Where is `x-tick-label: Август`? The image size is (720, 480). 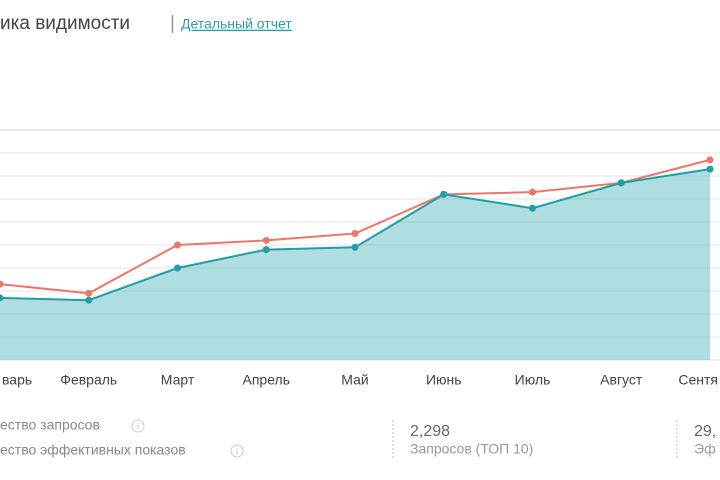 x-tick-label: Август is located at coordinates (621, 380).